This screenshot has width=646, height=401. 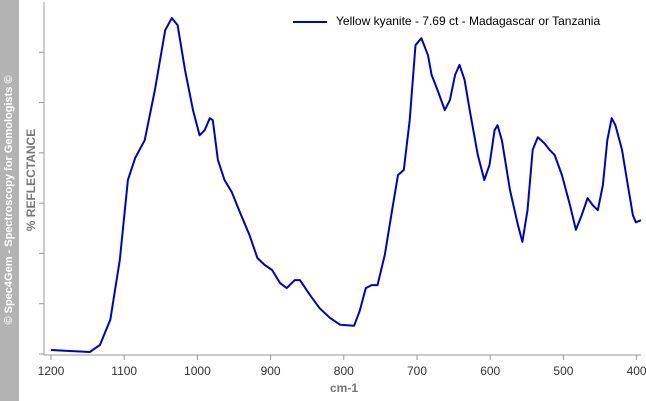 I want to click on x-tick-label: 700, so click(x=417, y=371).